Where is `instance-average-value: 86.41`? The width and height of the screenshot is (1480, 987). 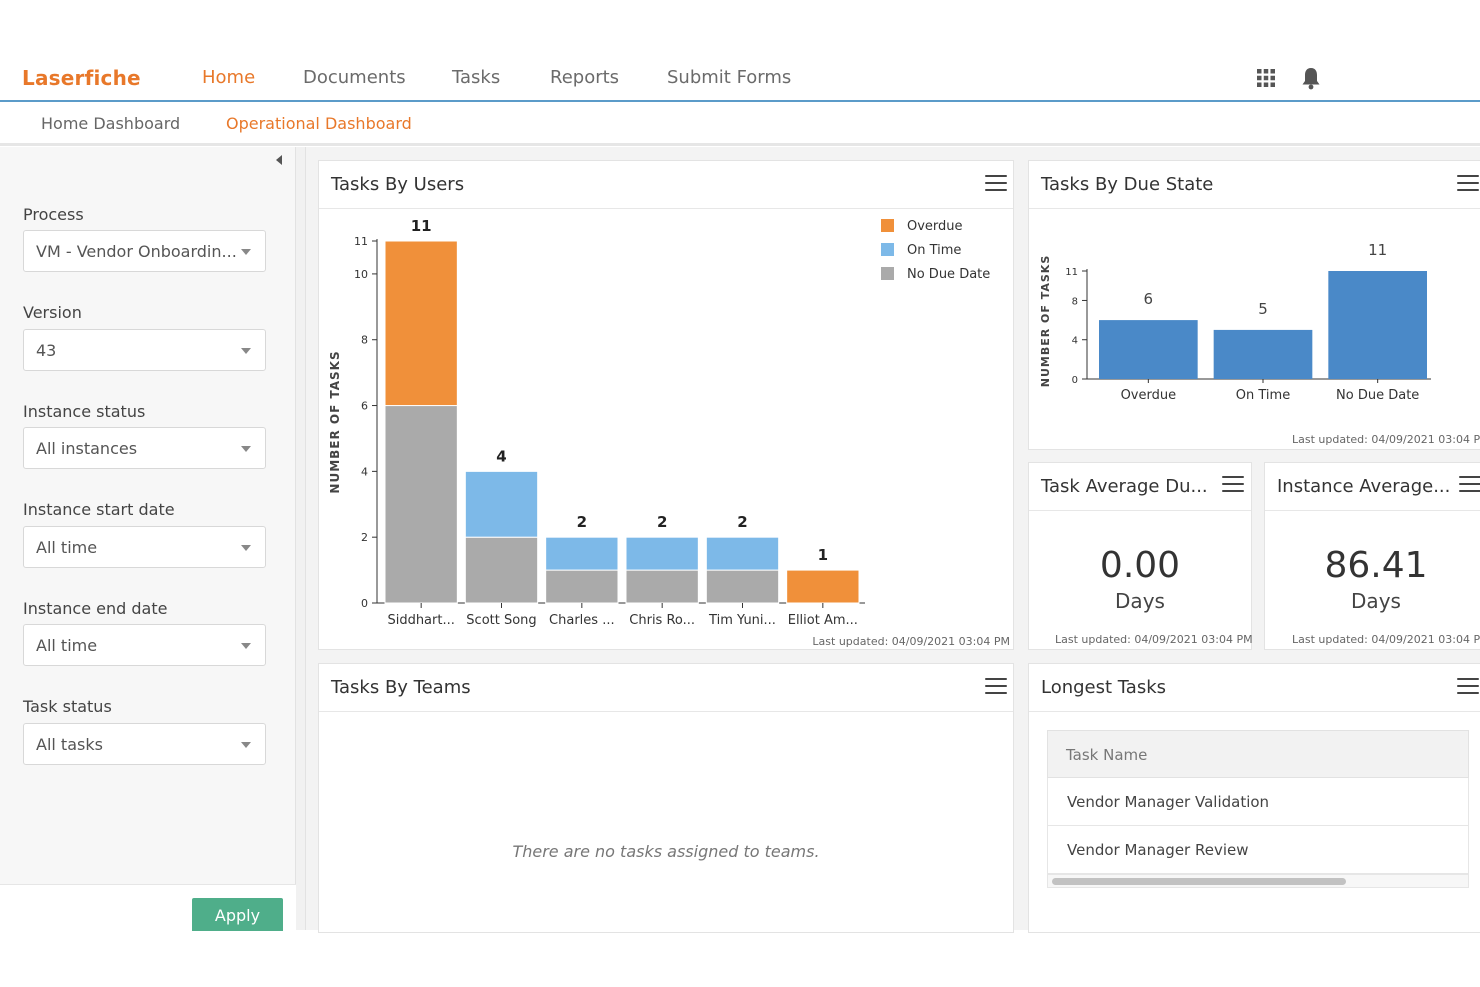 instance-average-value: 86.41 is located at coordinates (1376, 565).